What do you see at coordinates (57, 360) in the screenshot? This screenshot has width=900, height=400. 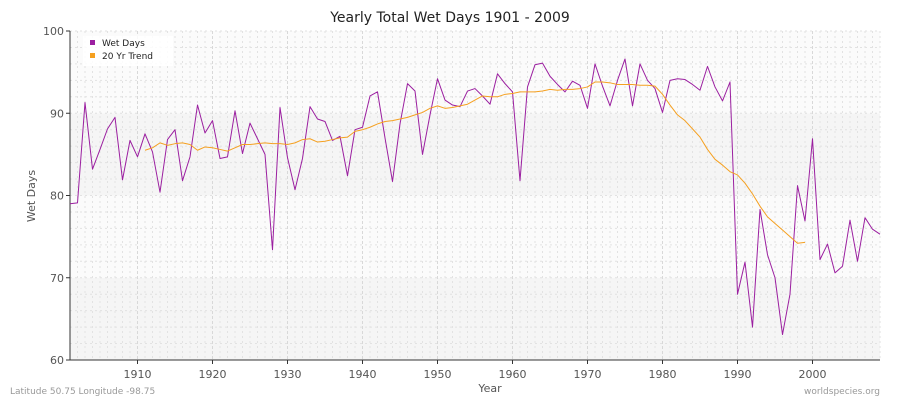 I see `y-tick-label: 60` at bounding box center [57, 360].